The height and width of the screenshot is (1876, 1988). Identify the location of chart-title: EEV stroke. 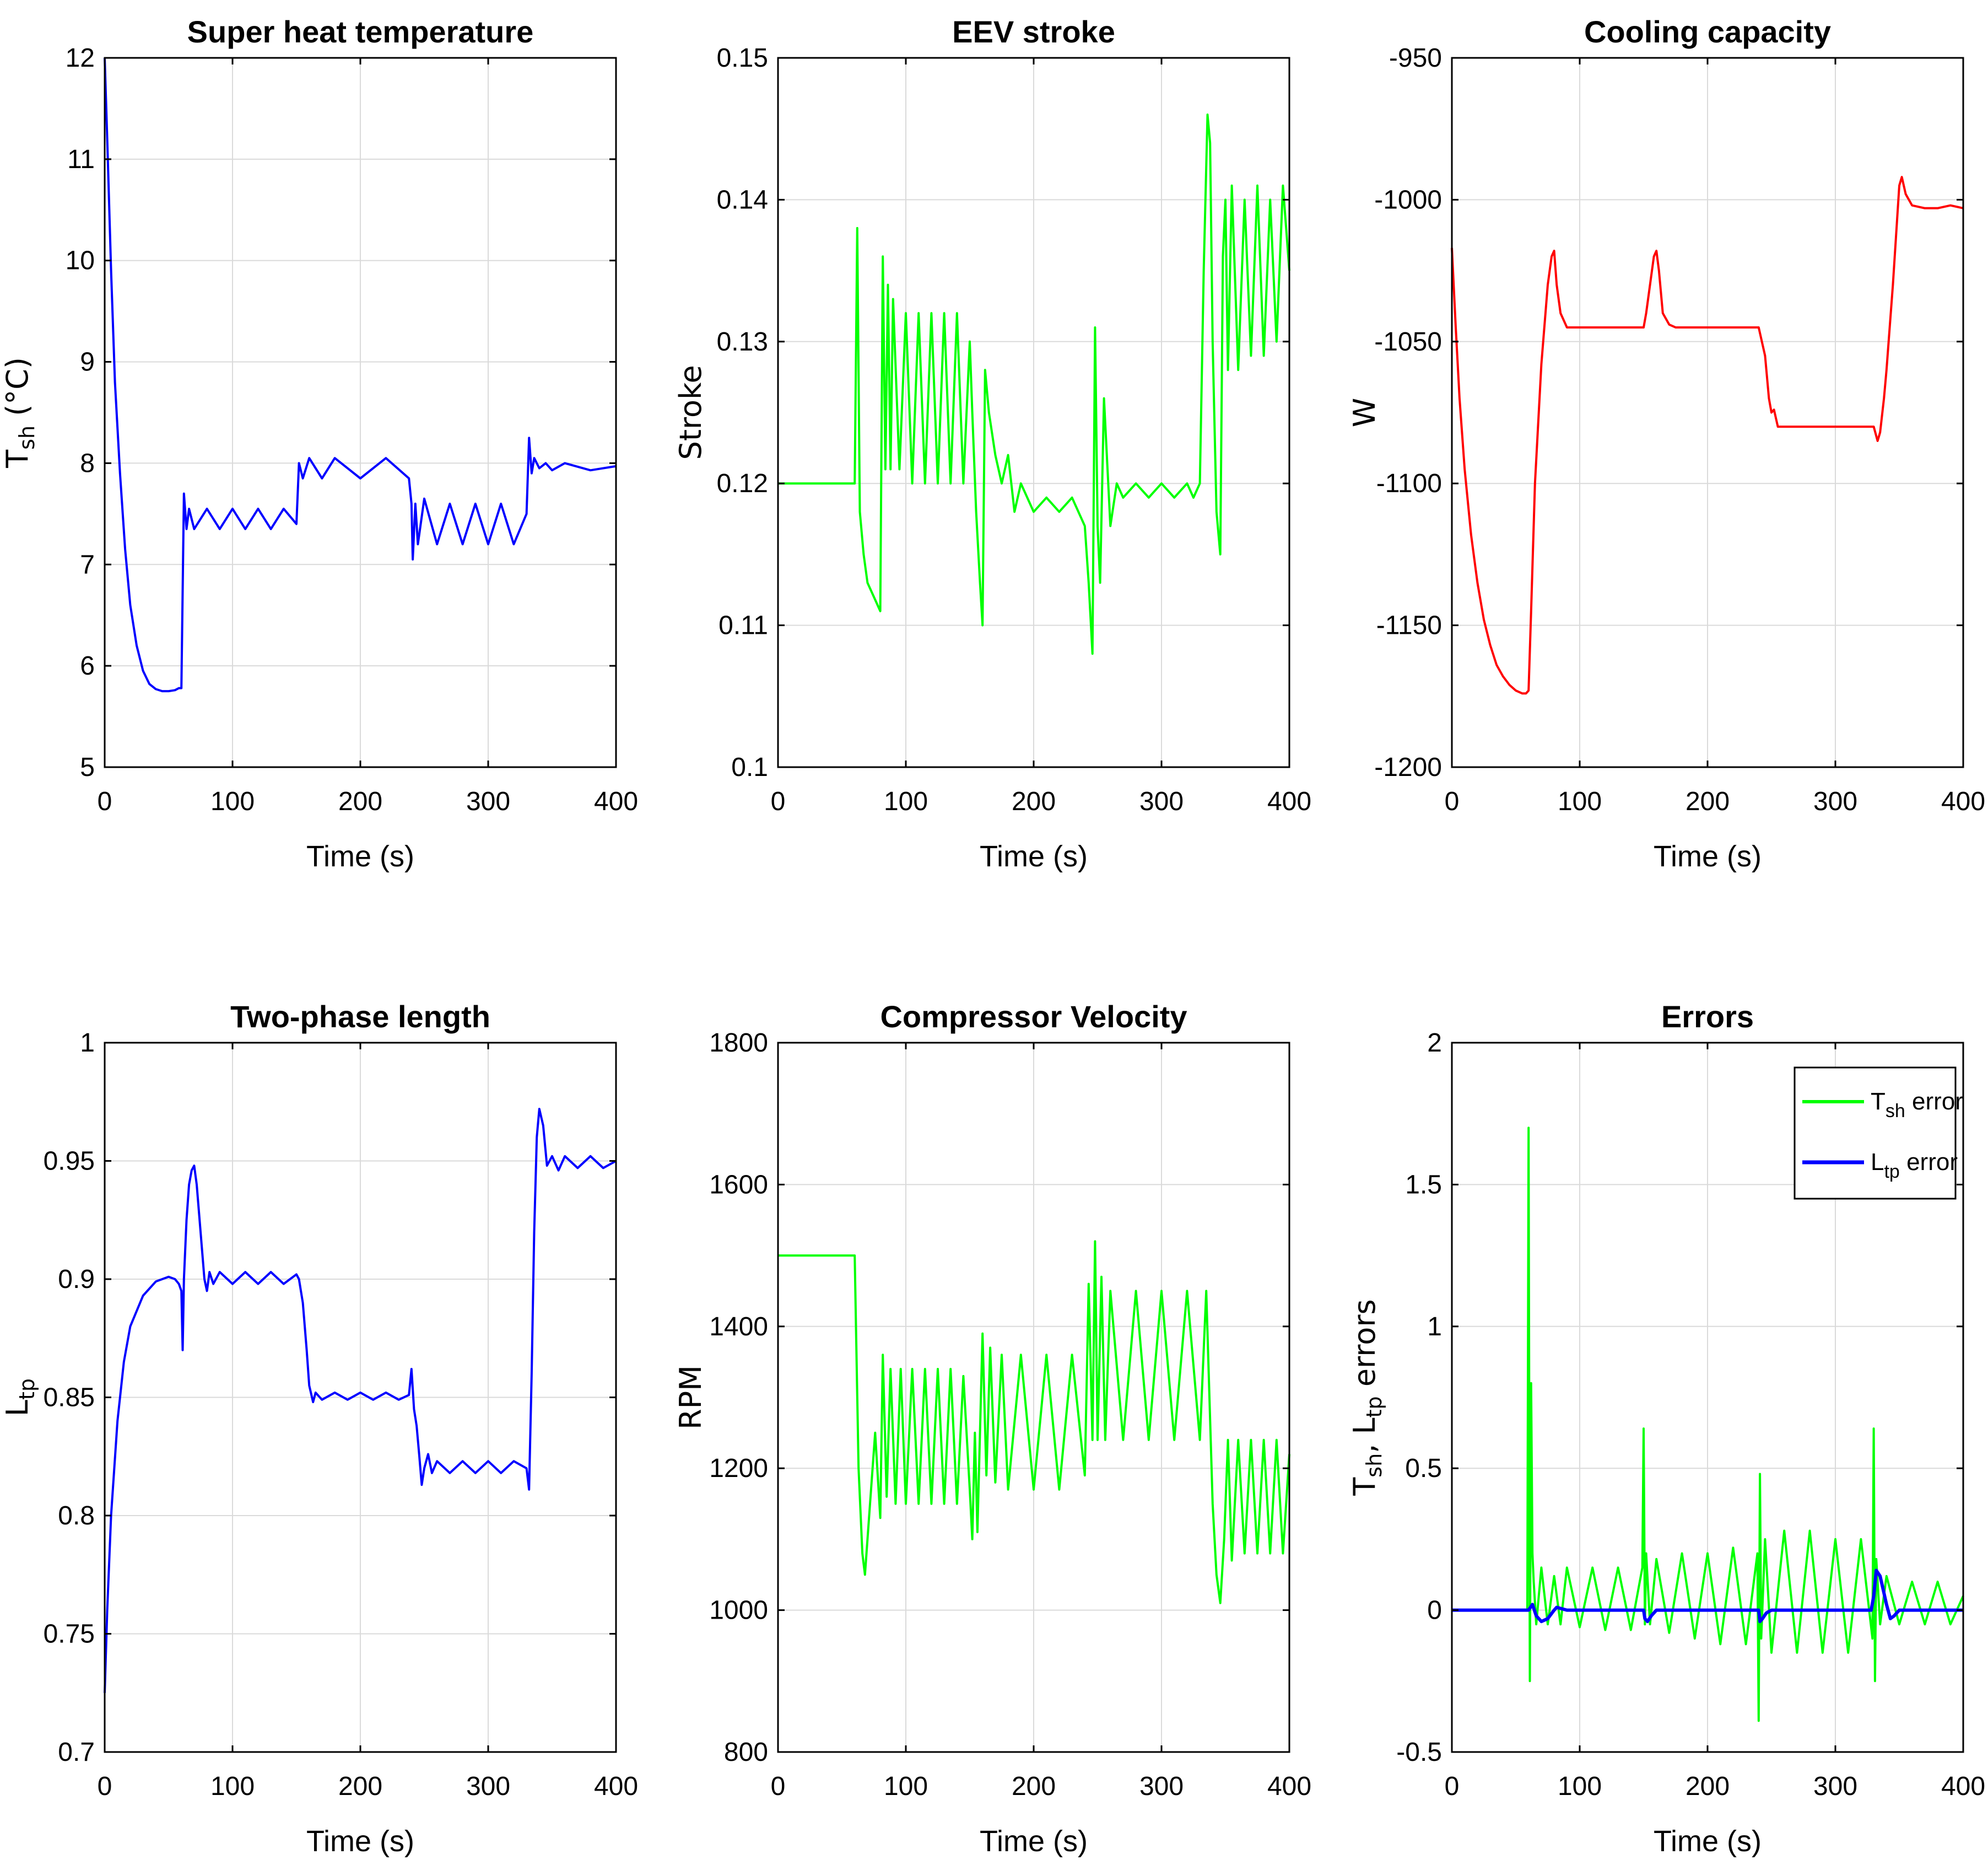
(1033, 31).